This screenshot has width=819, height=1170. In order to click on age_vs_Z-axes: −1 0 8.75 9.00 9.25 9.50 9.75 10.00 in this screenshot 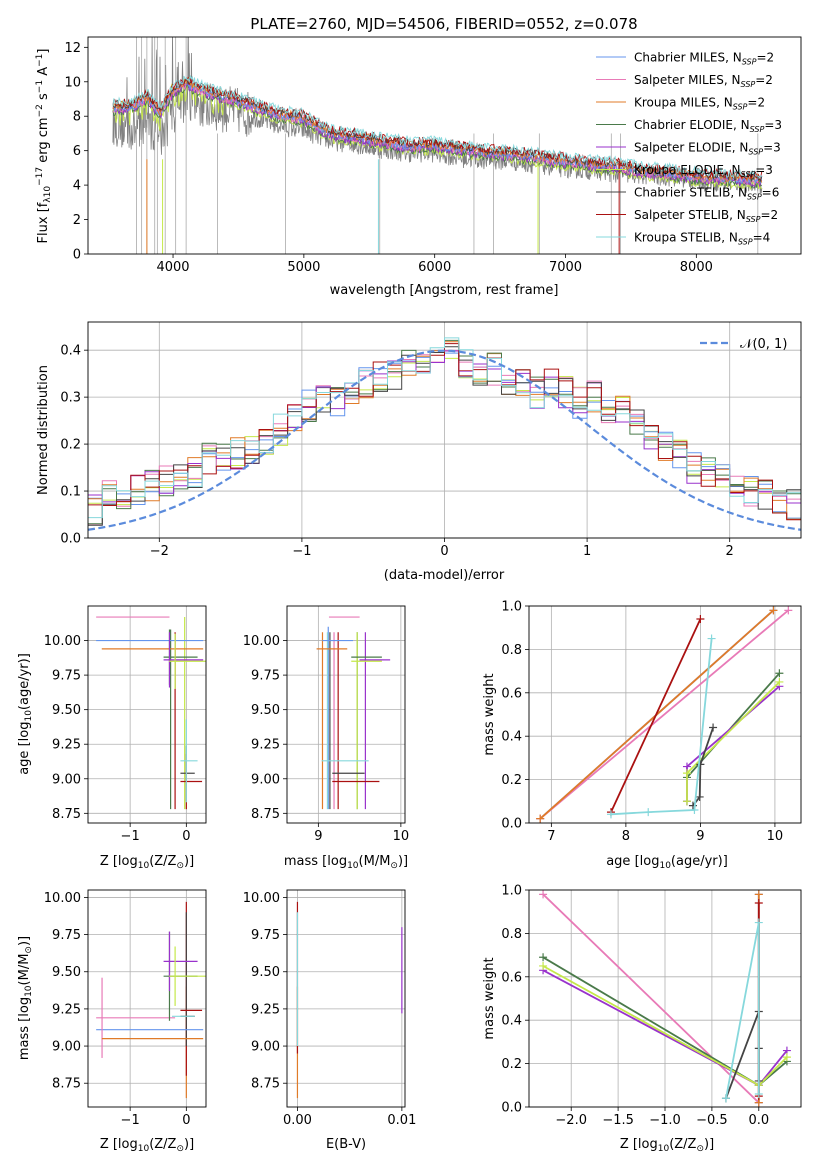, I will do `click(125, 724)`.